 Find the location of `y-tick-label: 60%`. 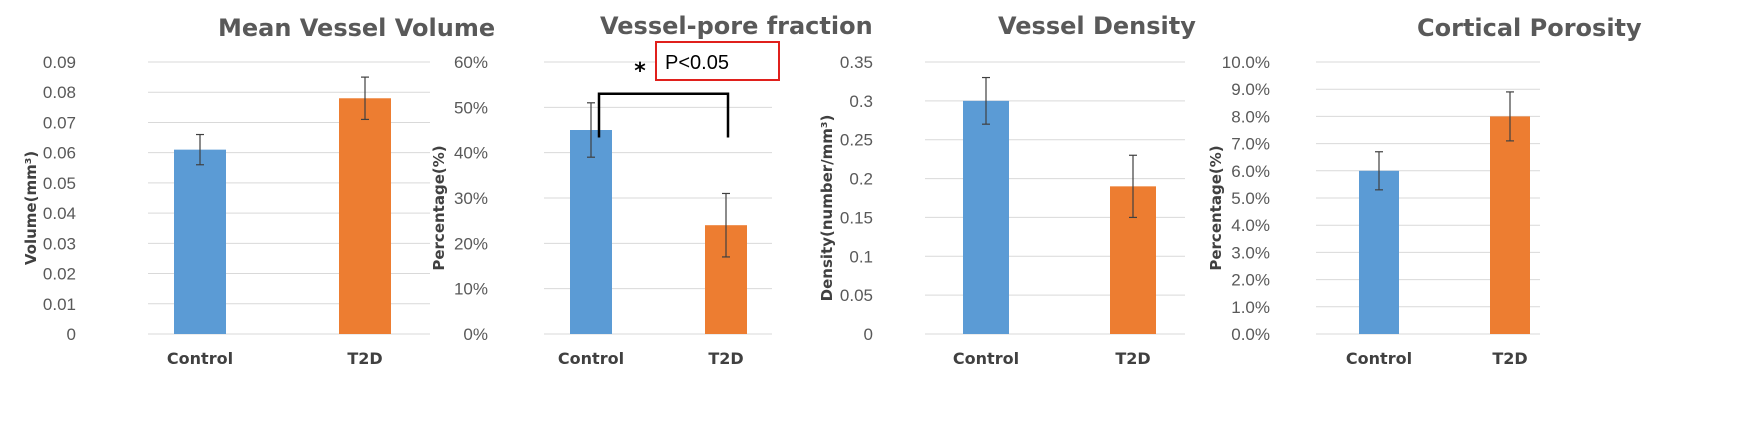

y-tick-label: 60% is located at coordinates (471, 62).